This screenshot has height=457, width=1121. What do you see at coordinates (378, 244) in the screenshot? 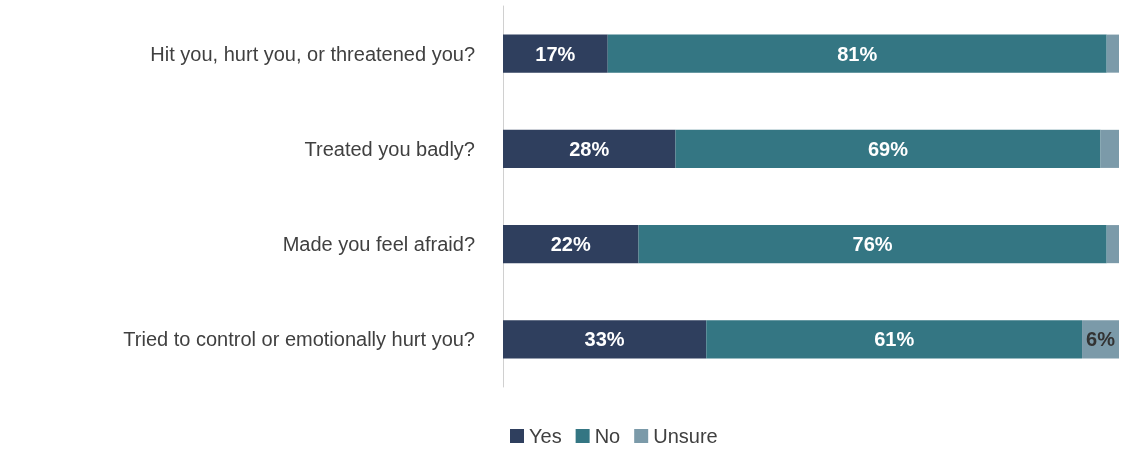
I see `y-tick-label: Made you feel afraid?` at bounding box center [378, 244].